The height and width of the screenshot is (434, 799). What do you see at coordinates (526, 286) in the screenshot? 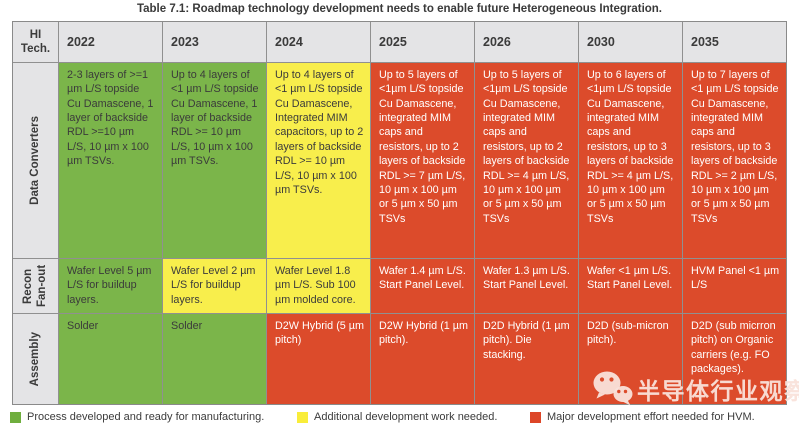
I see `cell-recon-fan-out-2026: Wafer 1.3 µm L/S. Start Panel Level.` at bounding box center [526, 286].